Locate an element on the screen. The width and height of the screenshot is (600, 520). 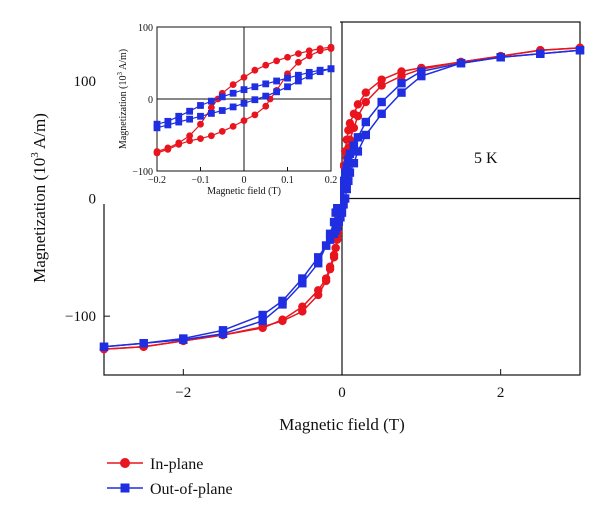
legend-in-plane-marker is located at coordinates (125, 463).